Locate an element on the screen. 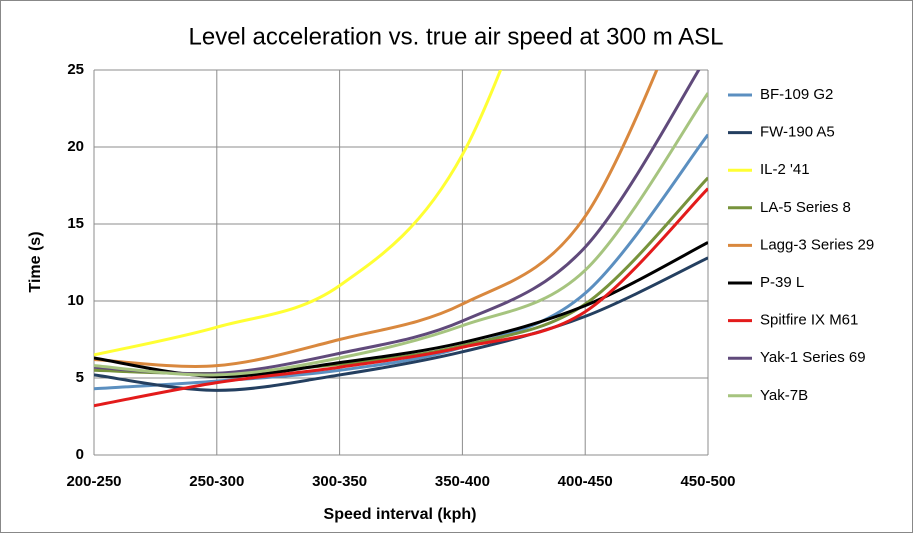  legend-label: Lagg-3 Series 29 is located at coordinates (817, 244).